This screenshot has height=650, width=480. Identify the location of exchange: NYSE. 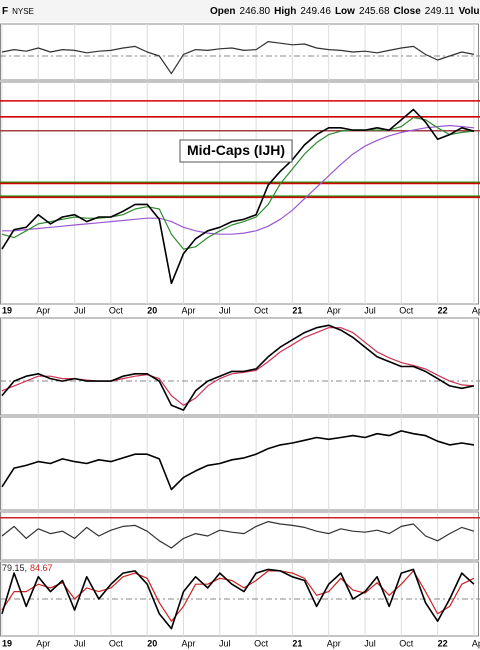
(23, 11).